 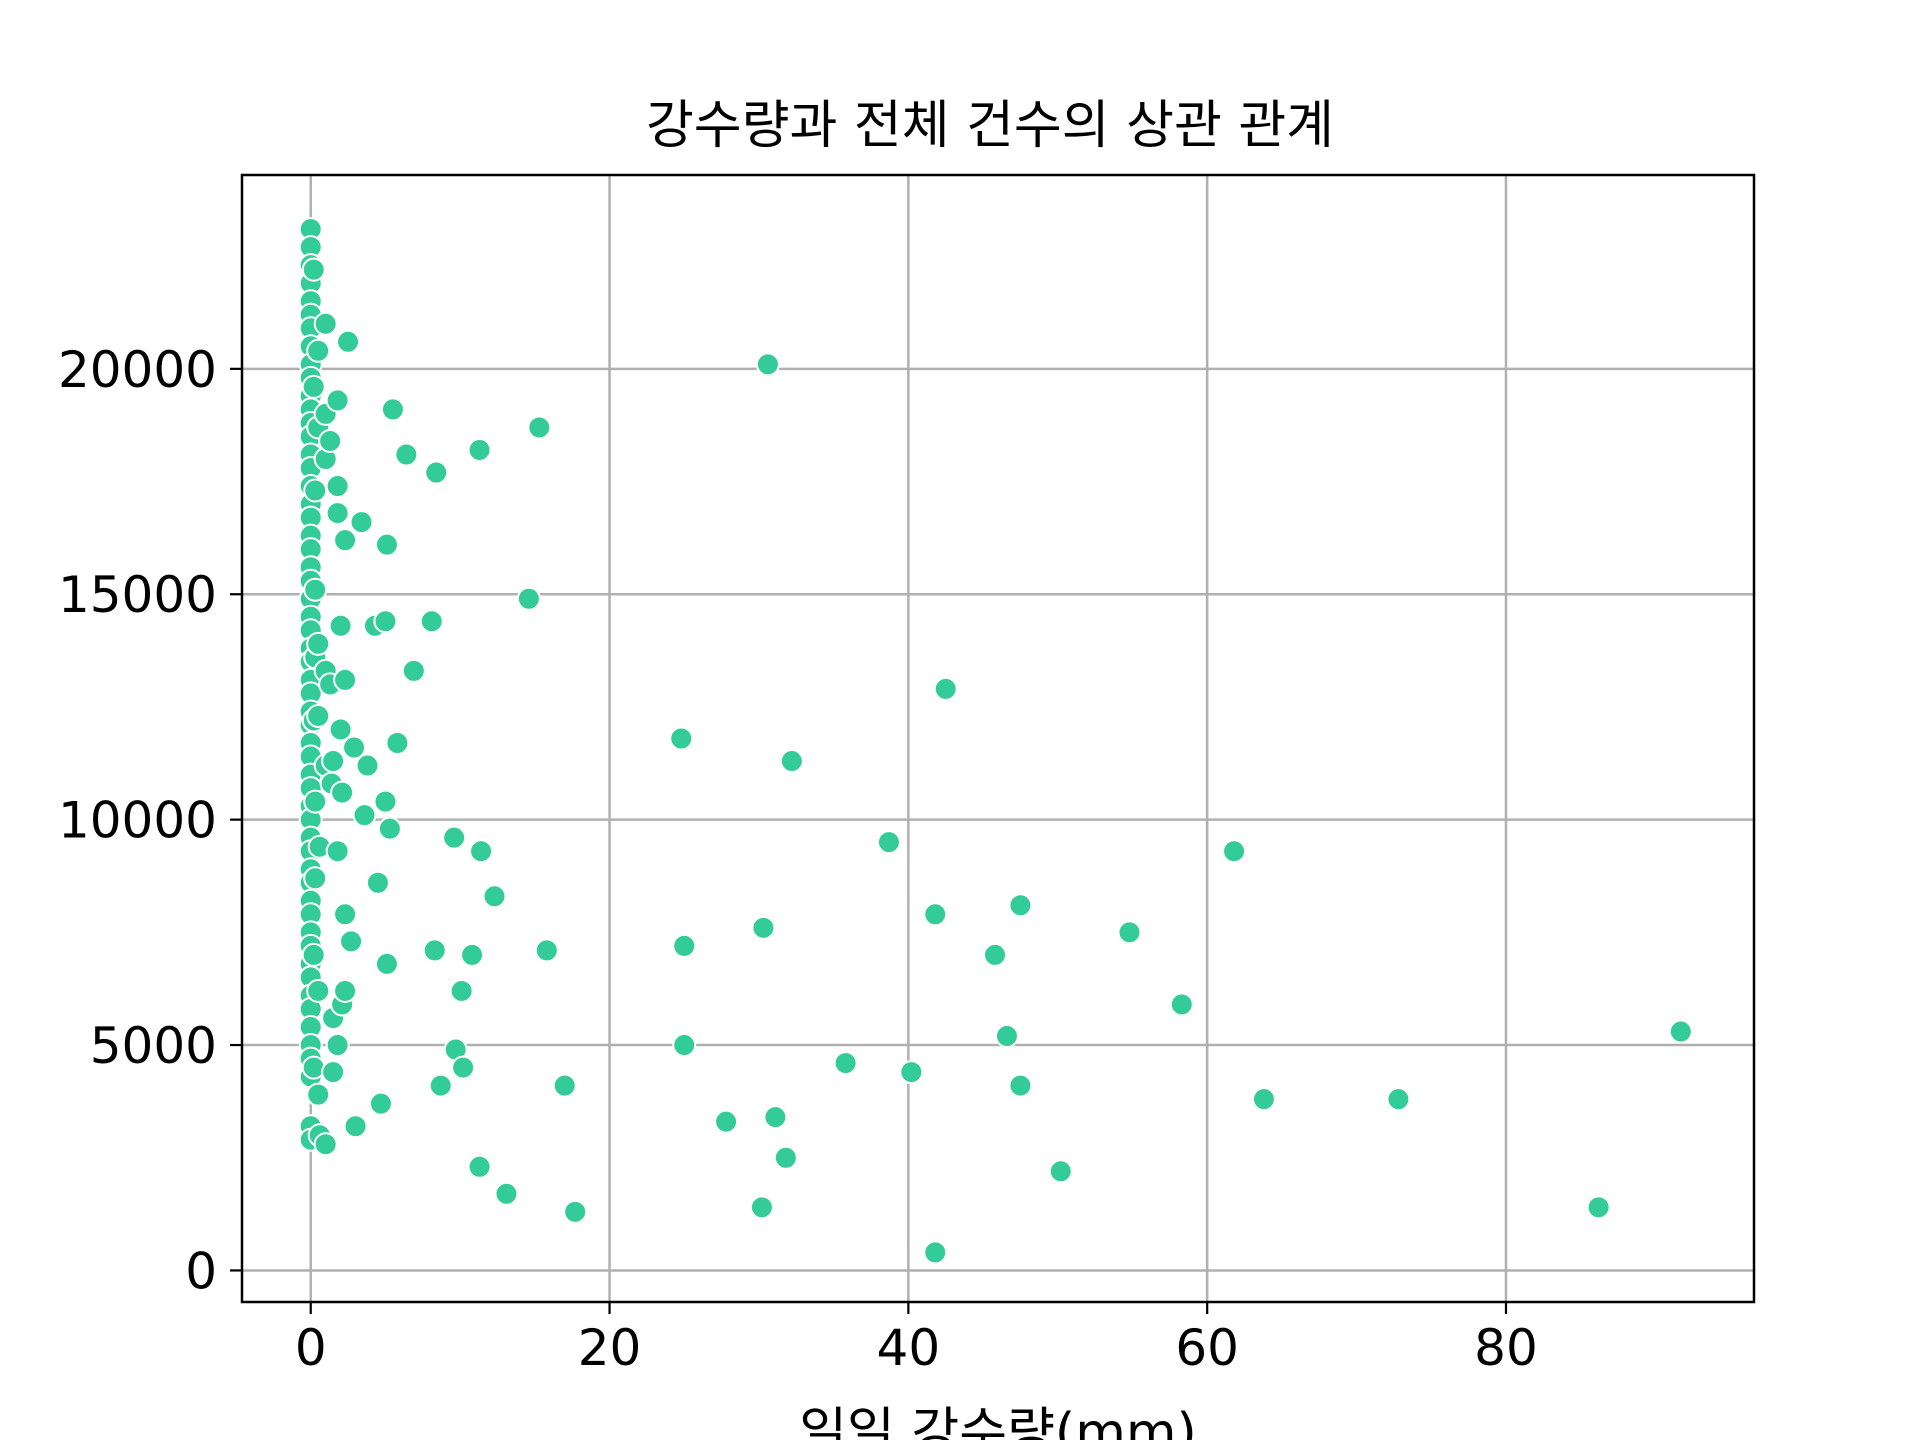 I want to click on y-tick-label: 5000, so click(x=153, y=1046).